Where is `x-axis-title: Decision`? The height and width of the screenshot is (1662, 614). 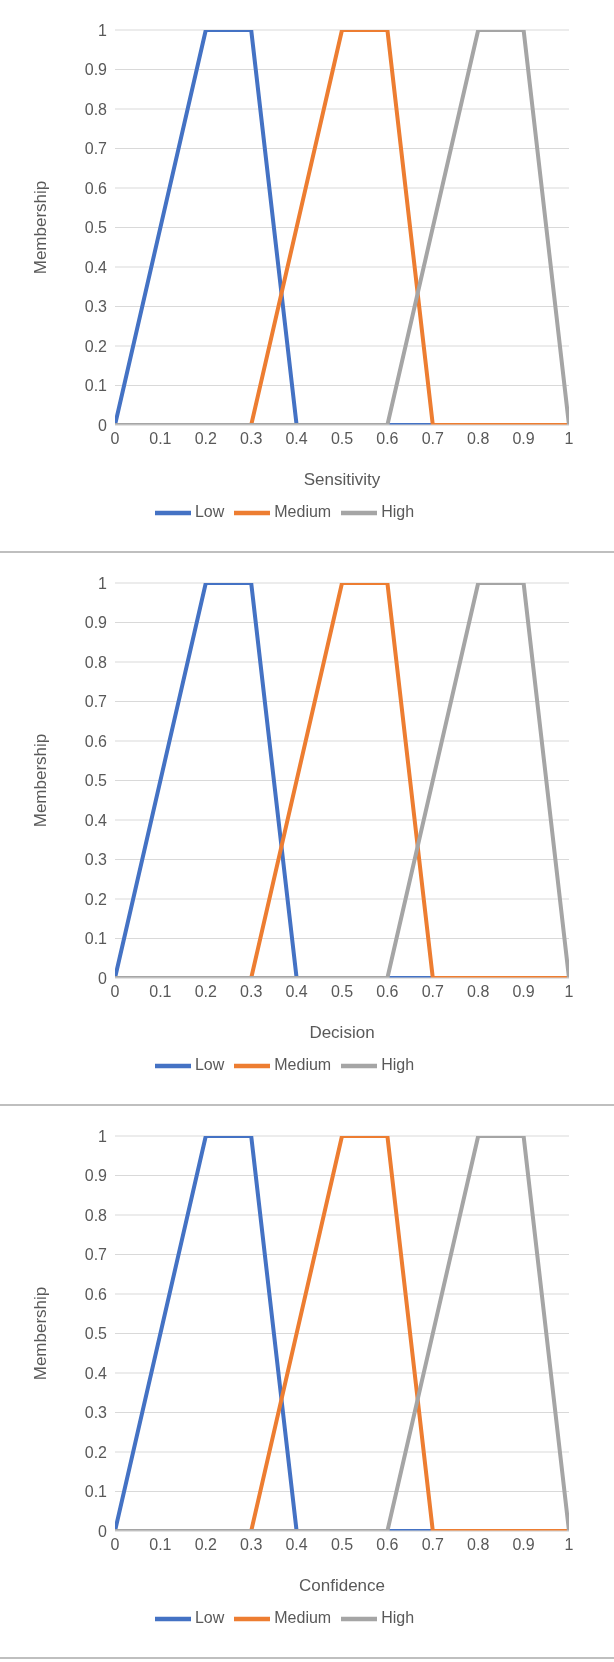
x-axis-title: Decision is located at coordinates (342, 1032).